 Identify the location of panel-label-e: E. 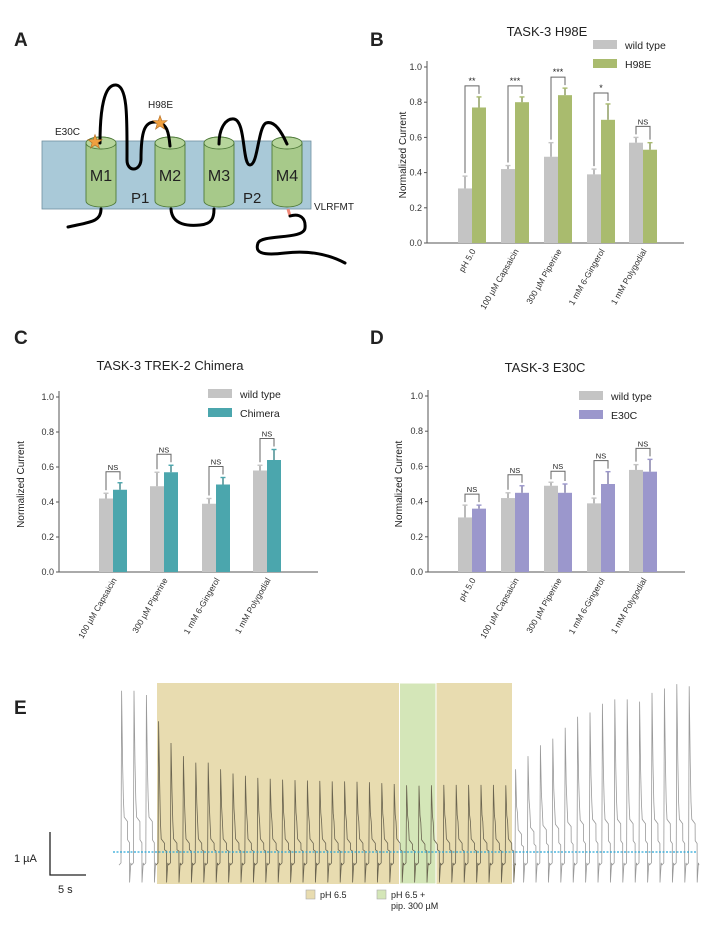
(20, 708).